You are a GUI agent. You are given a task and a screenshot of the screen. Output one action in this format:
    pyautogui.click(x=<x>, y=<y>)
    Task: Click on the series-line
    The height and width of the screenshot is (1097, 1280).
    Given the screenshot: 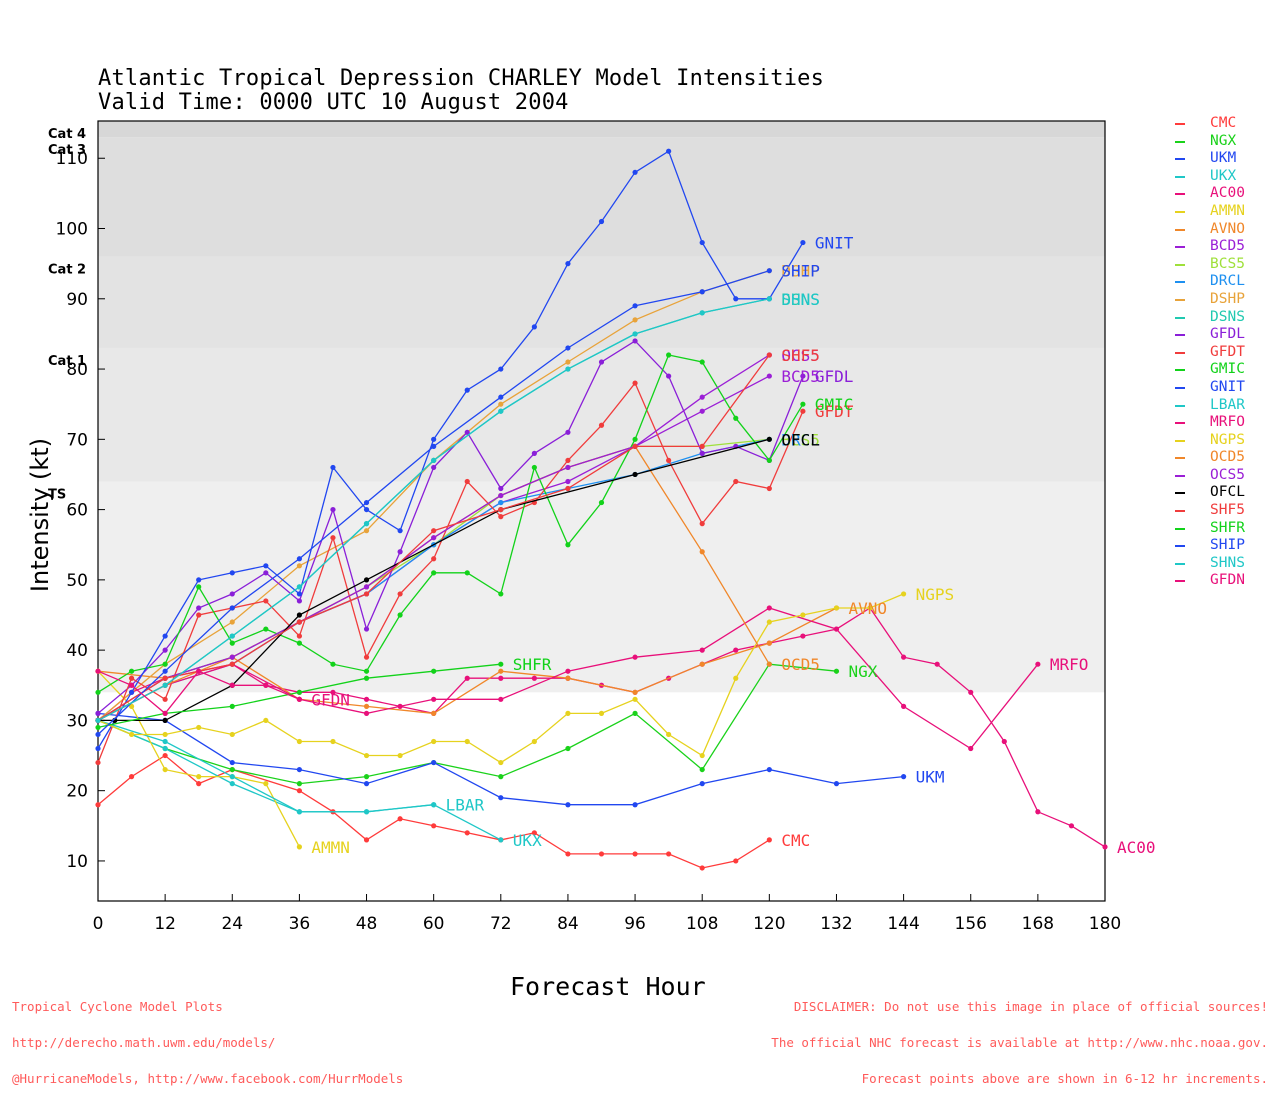 What is the action you would take?
    pyautogui.click(x=467, y=724)
    